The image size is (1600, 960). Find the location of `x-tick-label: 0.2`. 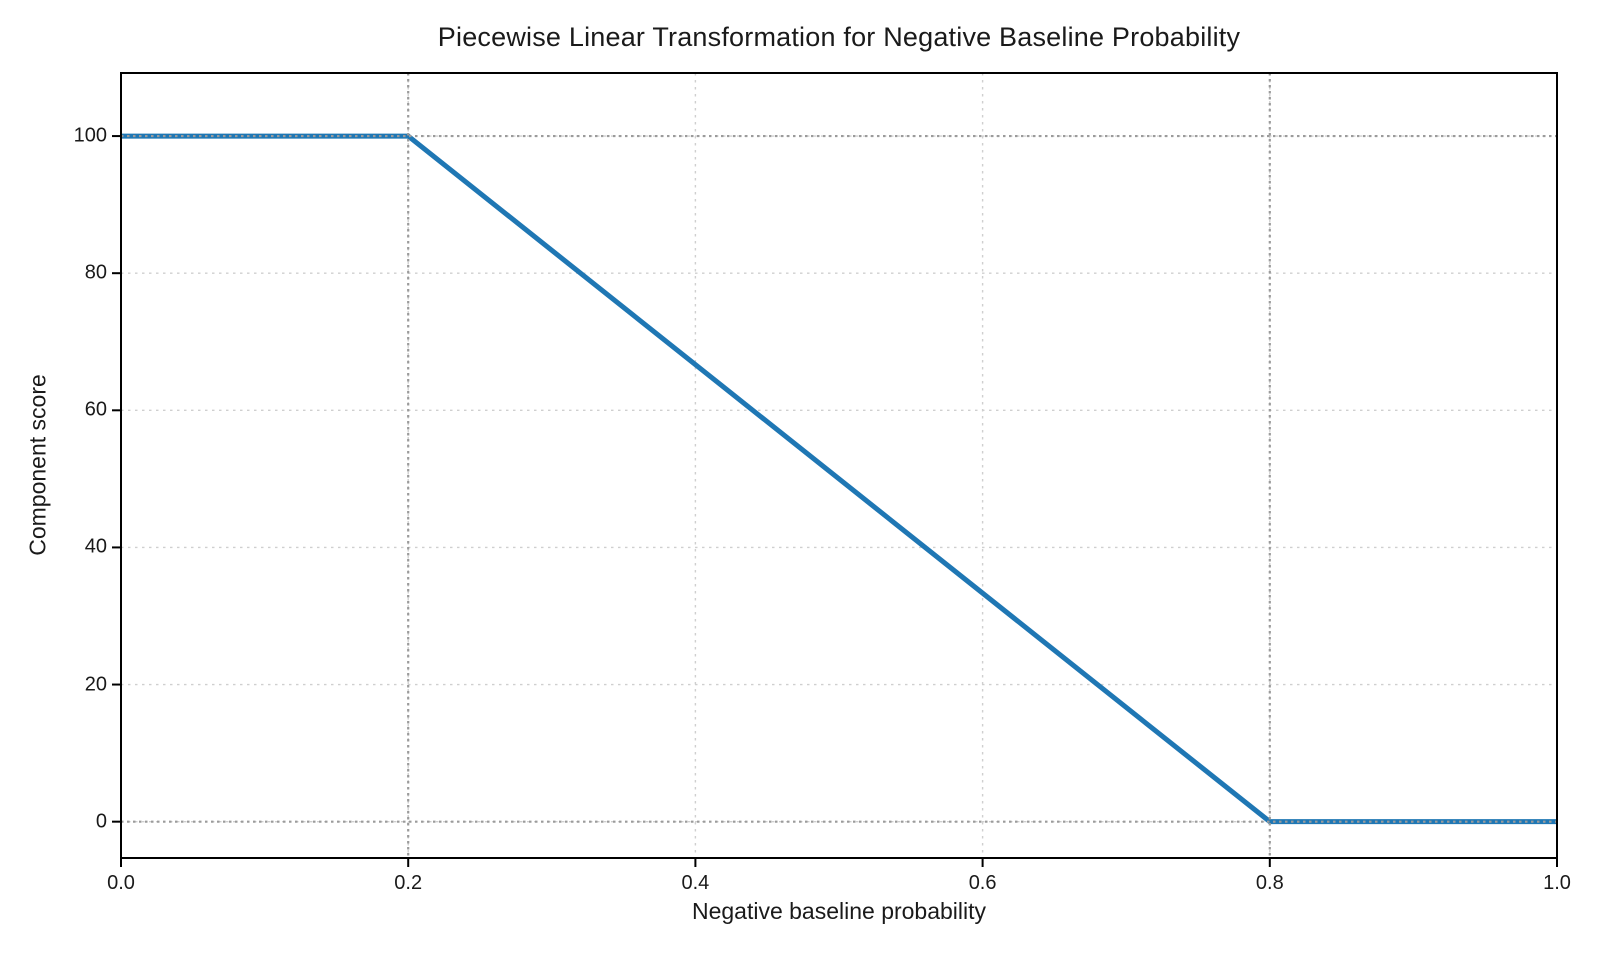

x-tick-label: 0.2 is located at coordinates (408, 883).